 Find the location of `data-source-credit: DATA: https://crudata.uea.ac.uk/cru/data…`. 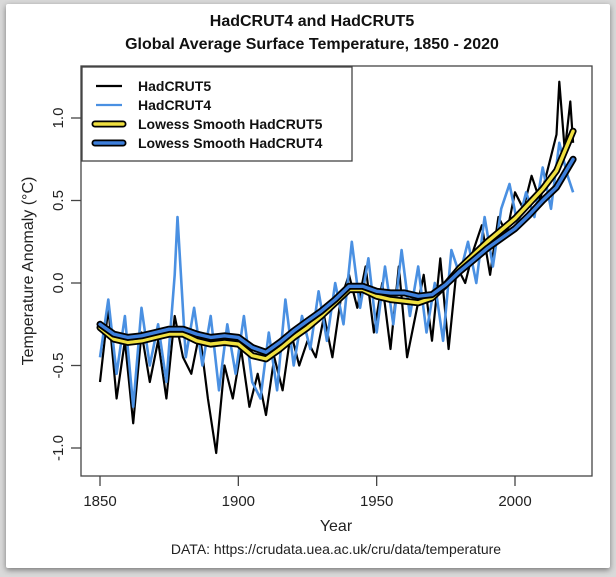

data-source-credit: DATA: https://crudata.uea.ac.uk/cru/data… is located at coordinates (336, 549).